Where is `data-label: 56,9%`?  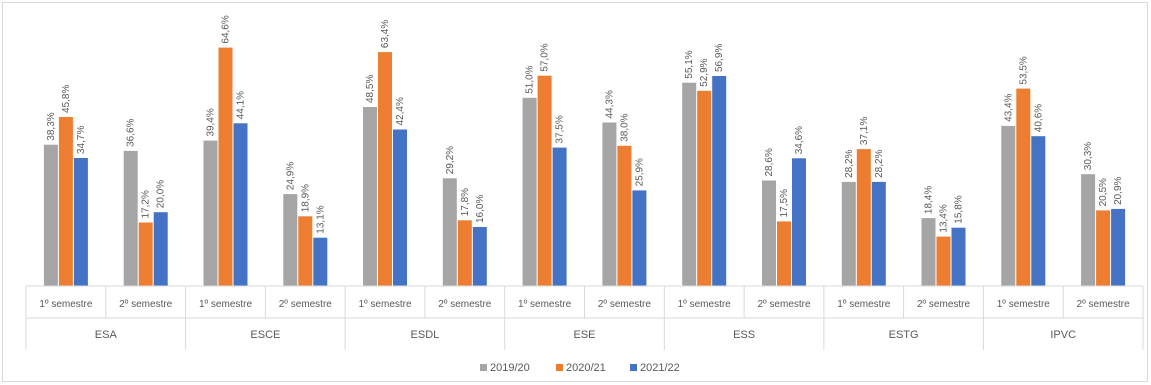 data-label: 56,9% is located at coordinates (719, 58).